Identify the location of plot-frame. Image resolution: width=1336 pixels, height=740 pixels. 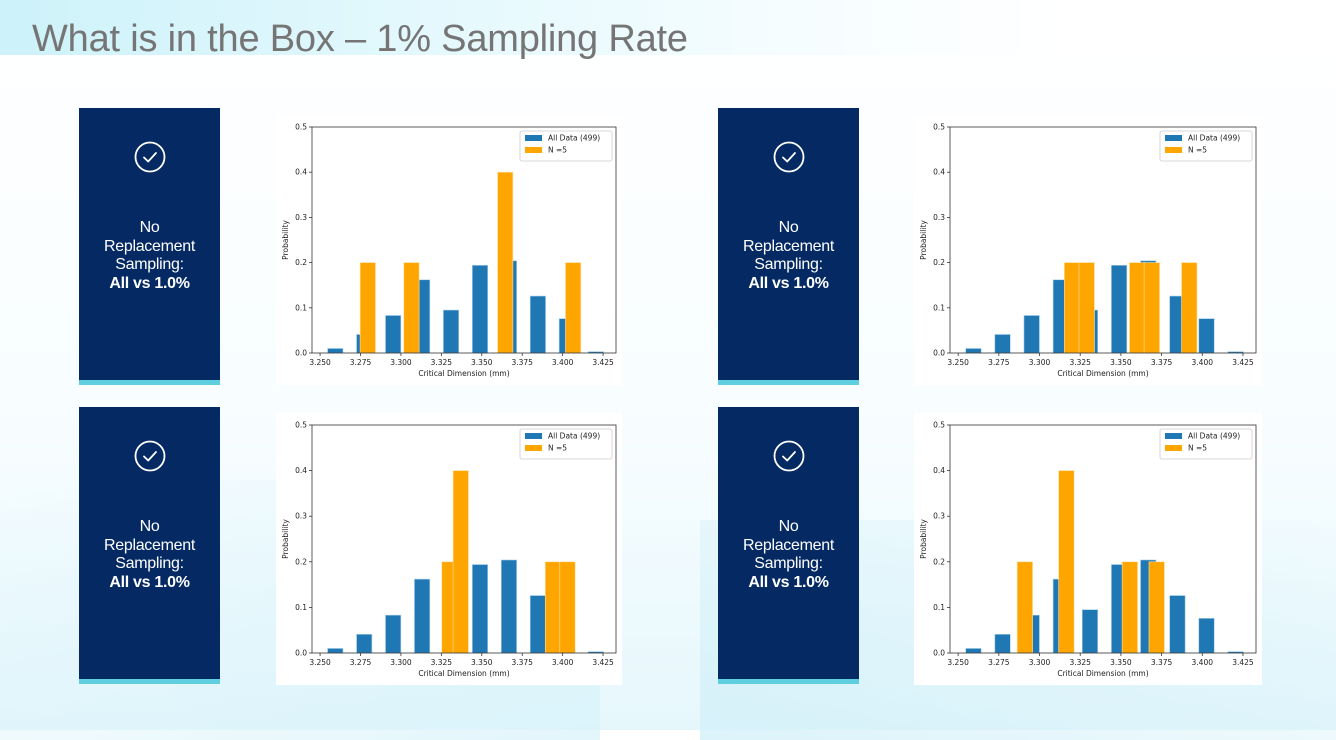
(464, 240).